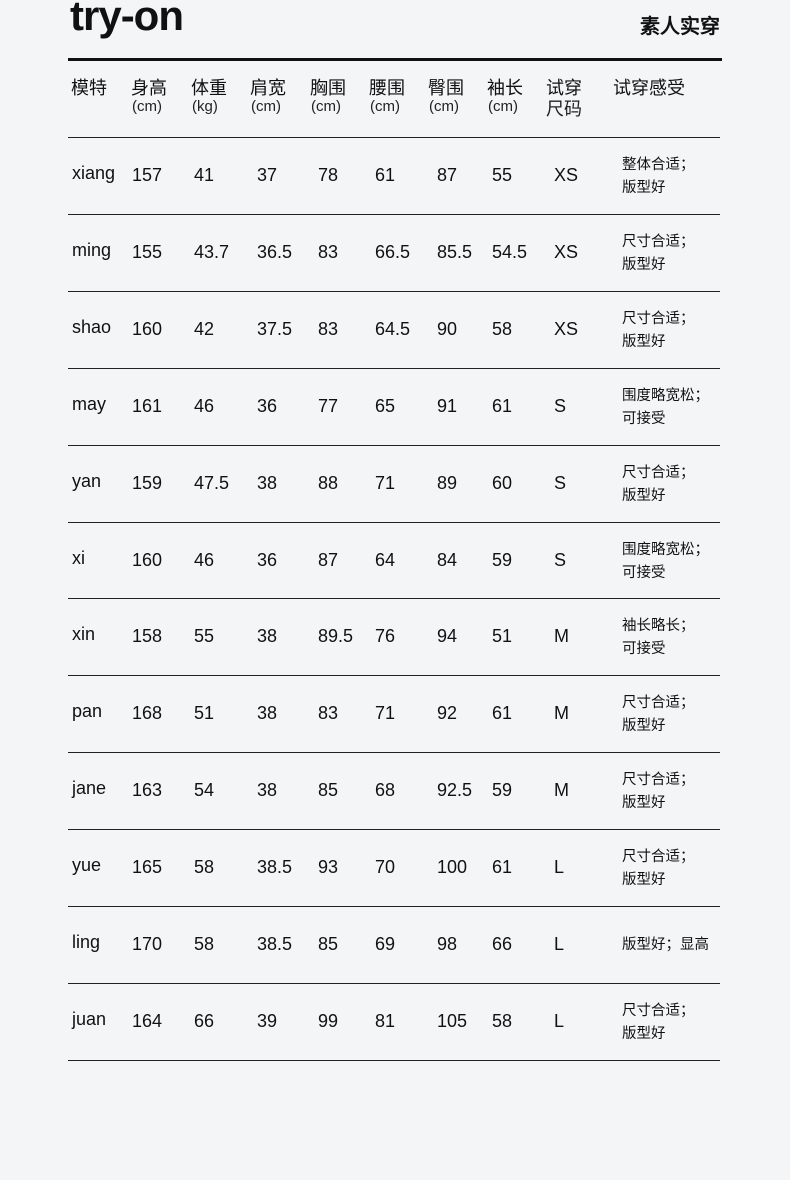 This screenshot has height=1180, width=790. I want to click on table-cell: 46, so click(204, 406).